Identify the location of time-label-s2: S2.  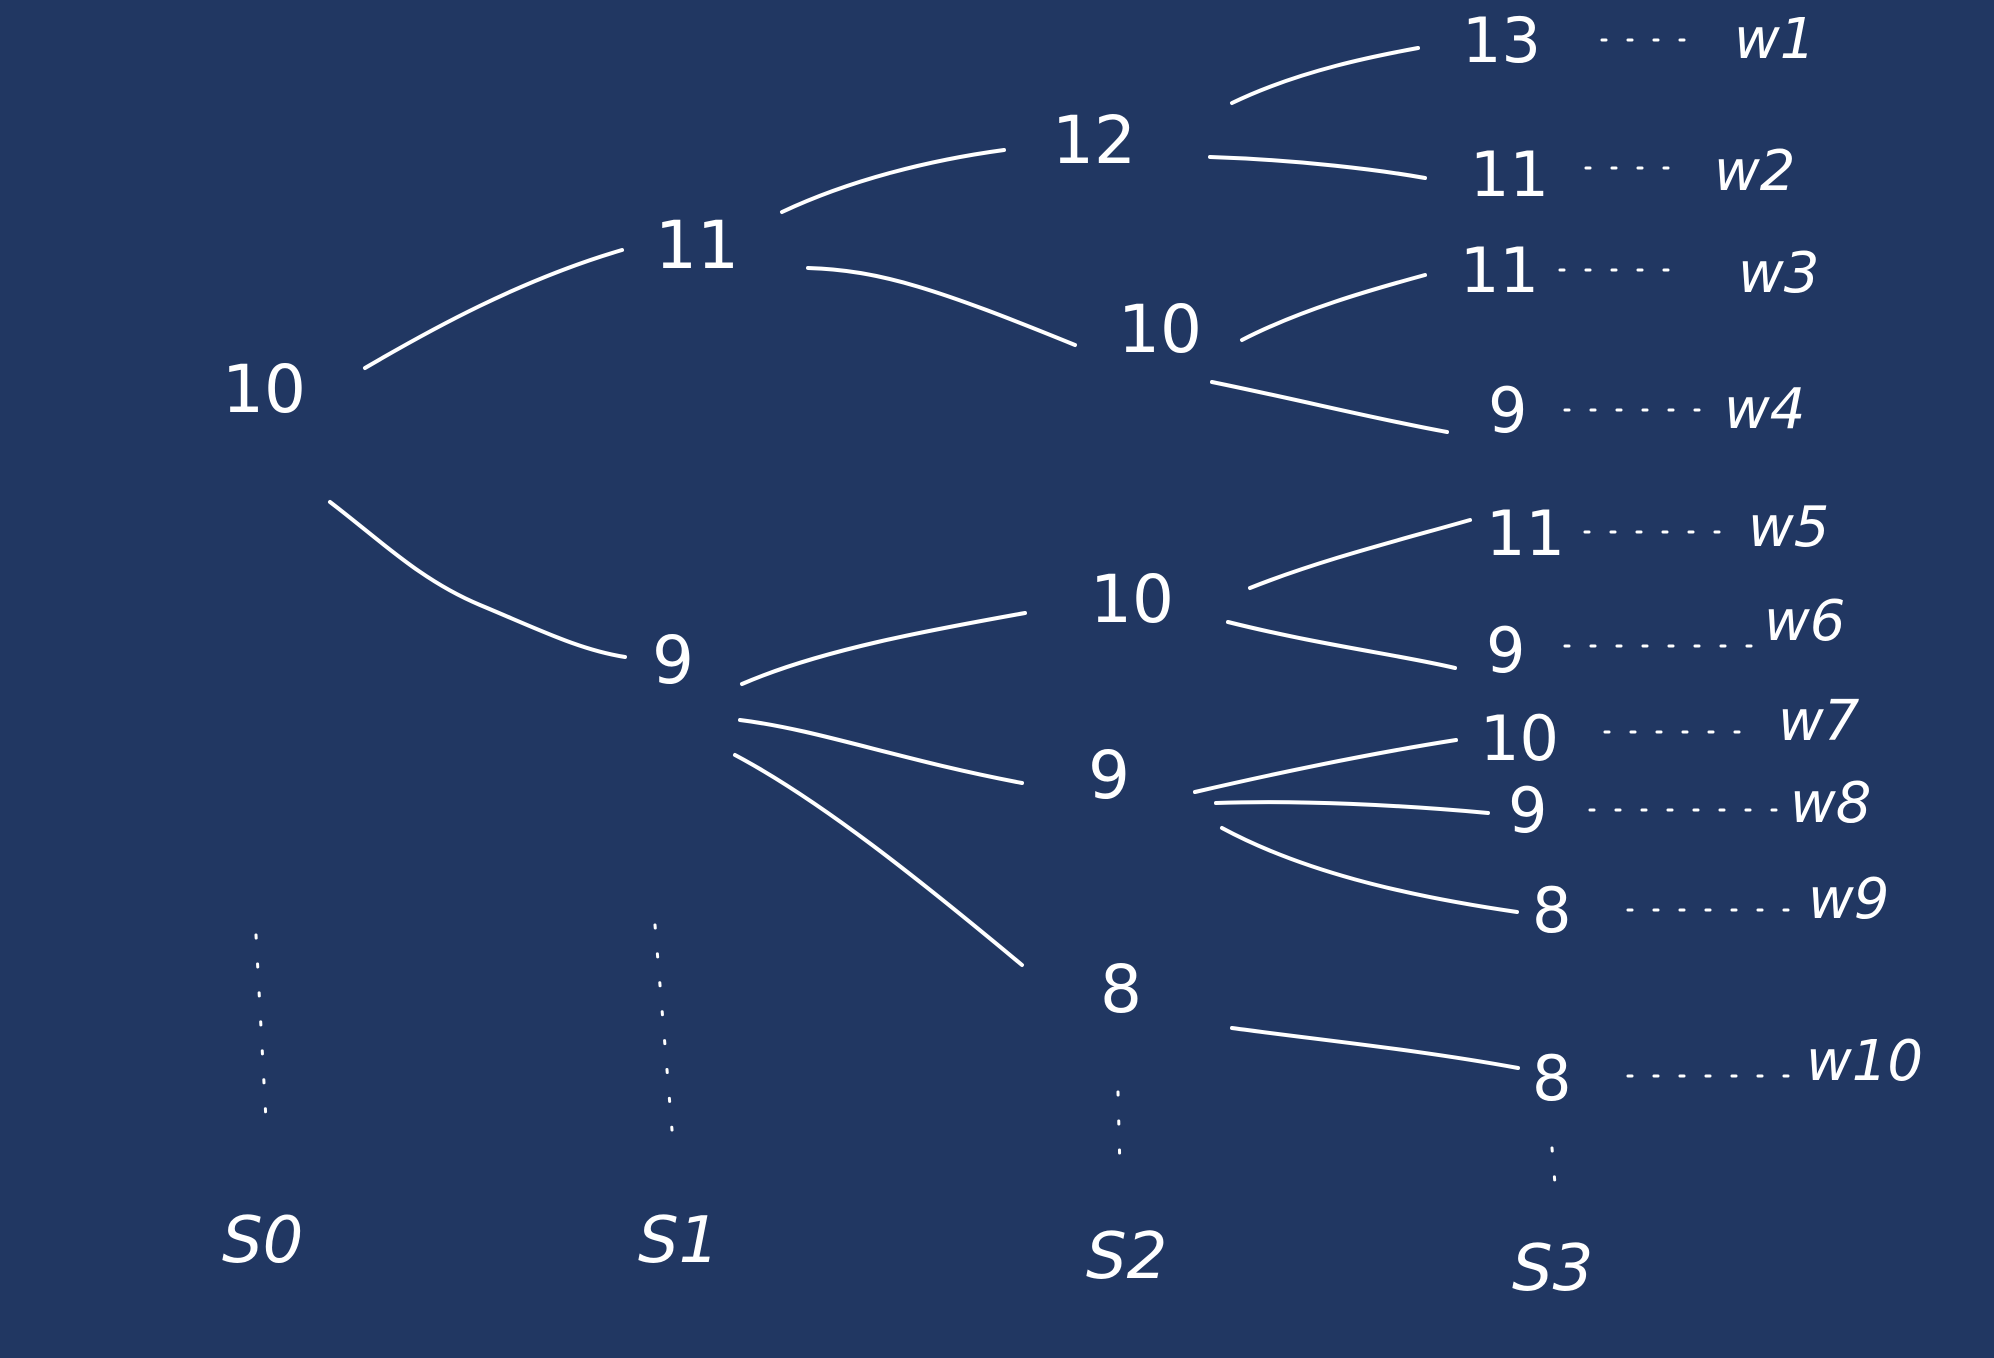
(1126, 1257).